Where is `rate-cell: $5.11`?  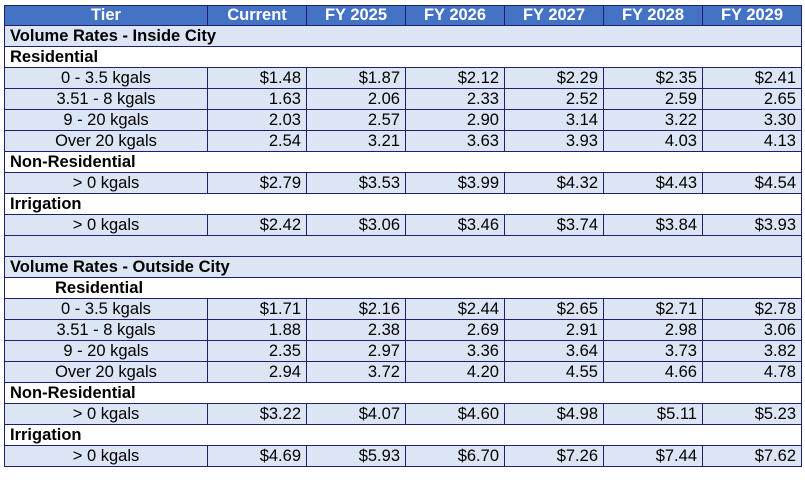 rate-cell: $5.11 is located at coordinates (653, 414).